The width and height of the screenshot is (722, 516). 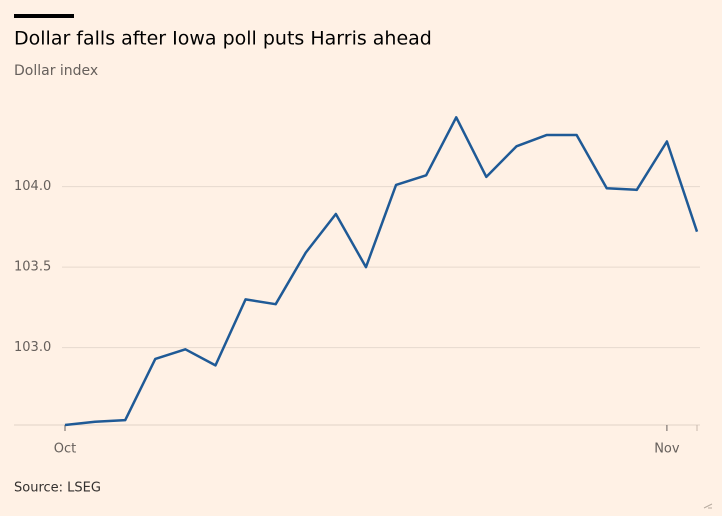 What do you see at coordinates (65, 449) in the screenshot?
I see `x-tick-label: Oct` at bounding box center [65, 449].